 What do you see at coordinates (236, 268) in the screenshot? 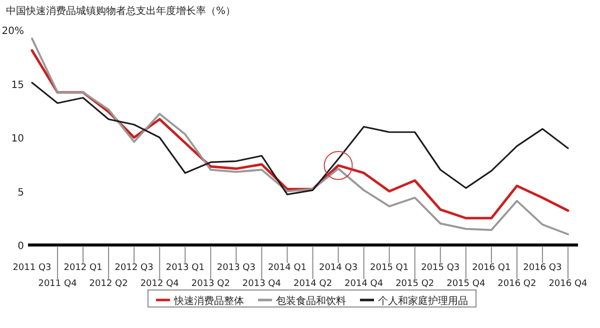
I see `x-tick-label: 2013 Q3` at bounding box center [236, 268].